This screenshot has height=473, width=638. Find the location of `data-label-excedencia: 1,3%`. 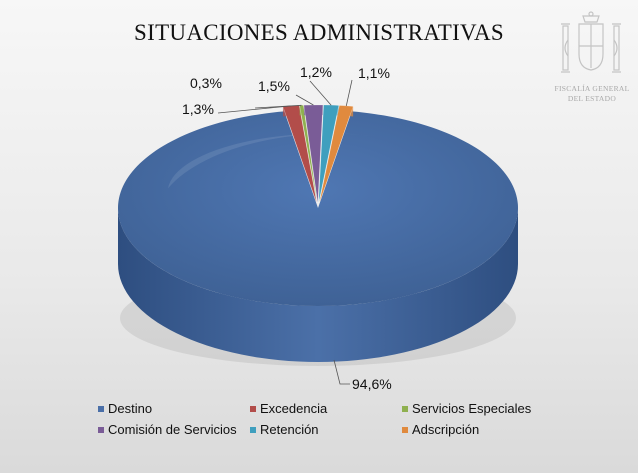

data-label-excedencia: 1,3% is located at coordinates (198, 109).